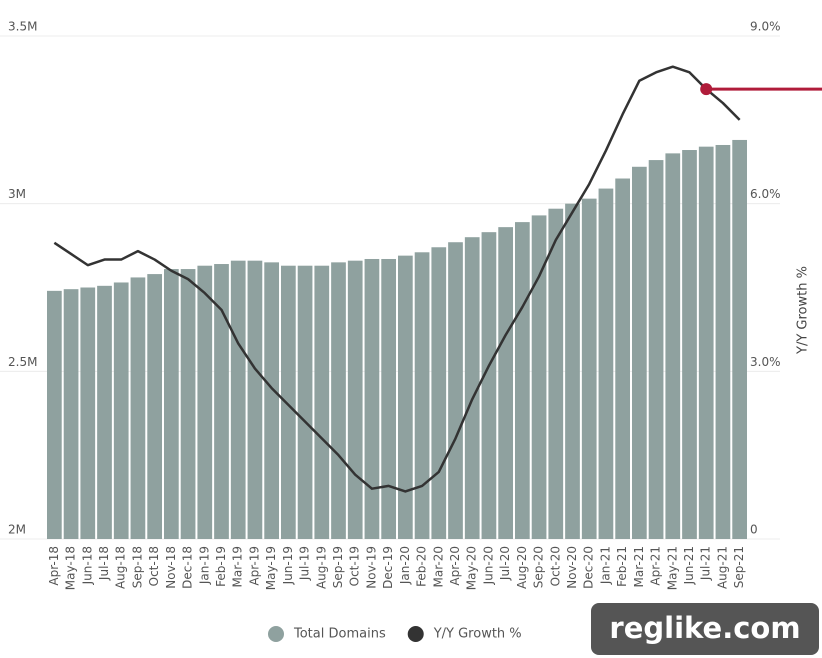 This screenshot has width=822, height=658. I want to click on legend-label: Total Domains, so click(339, 634).